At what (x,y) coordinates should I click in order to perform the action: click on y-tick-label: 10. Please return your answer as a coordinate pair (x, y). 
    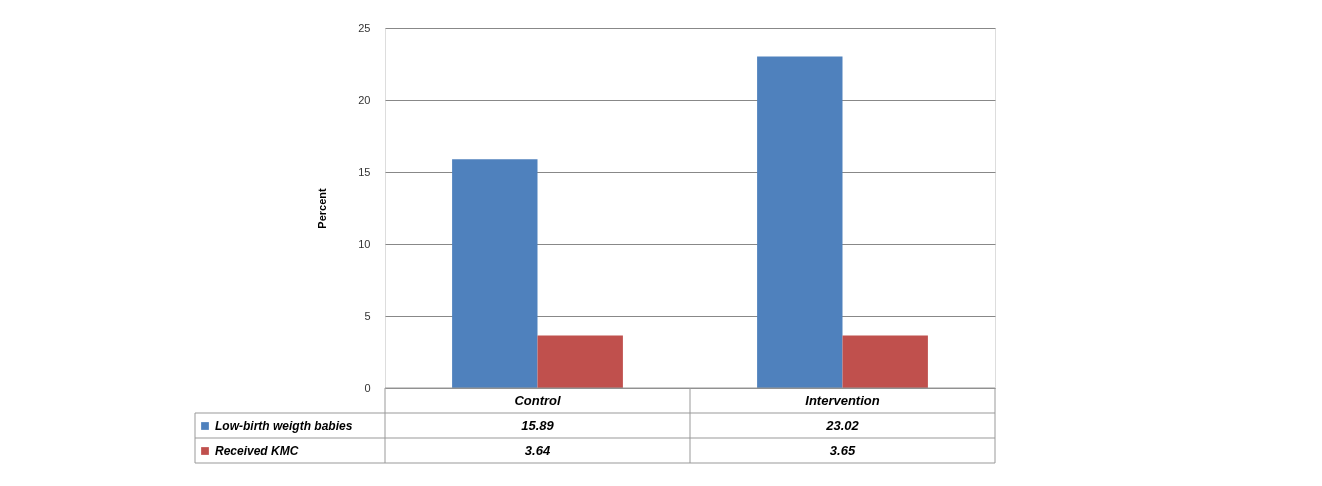
    Looking at the image, I should click on (364, 243).